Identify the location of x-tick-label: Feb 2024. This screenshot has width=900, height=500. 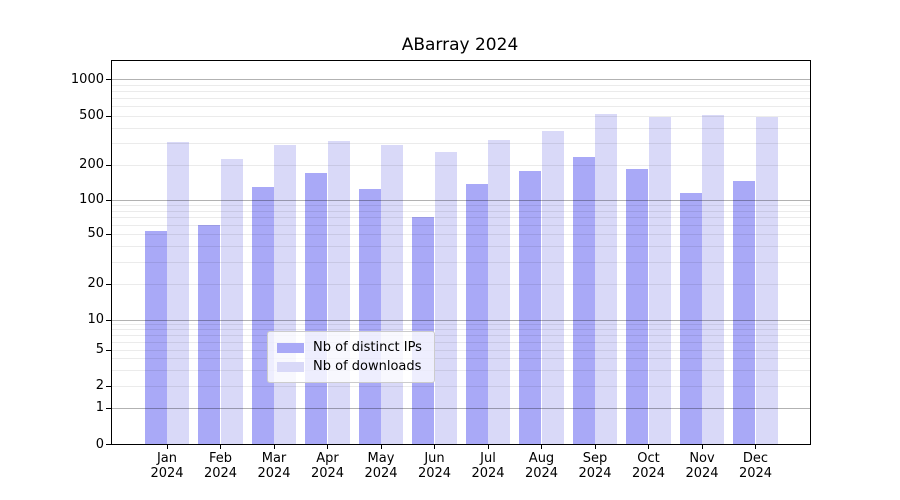
(220, 466).